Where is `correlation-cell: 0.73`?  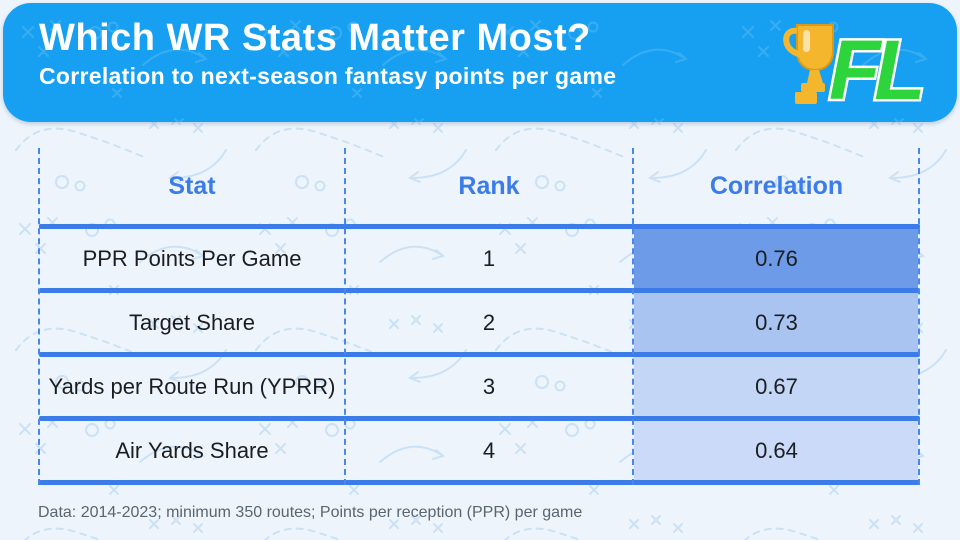 correlation-cell: 0.73 is located at coordinates (776, 322).